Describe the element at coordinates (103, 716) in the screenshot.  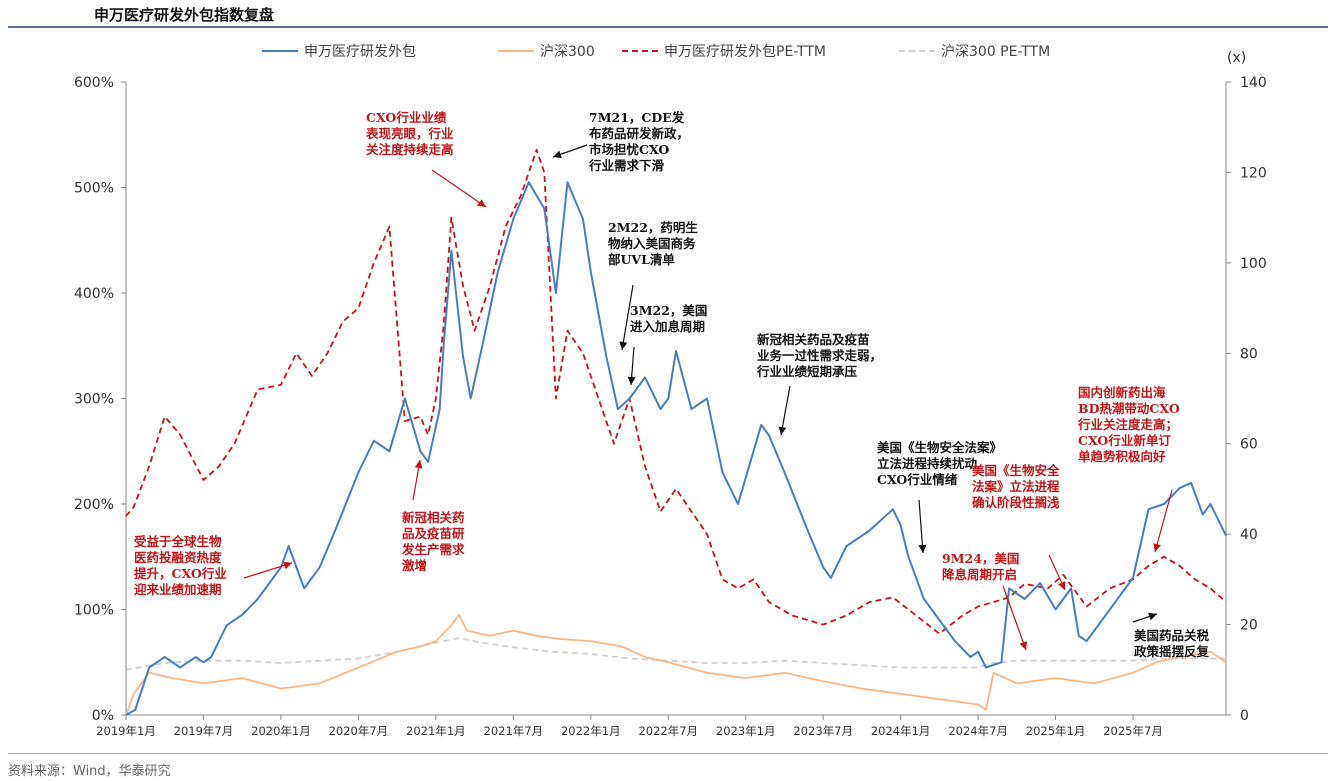
I see `y-left-tick-label: 0%` at that location.